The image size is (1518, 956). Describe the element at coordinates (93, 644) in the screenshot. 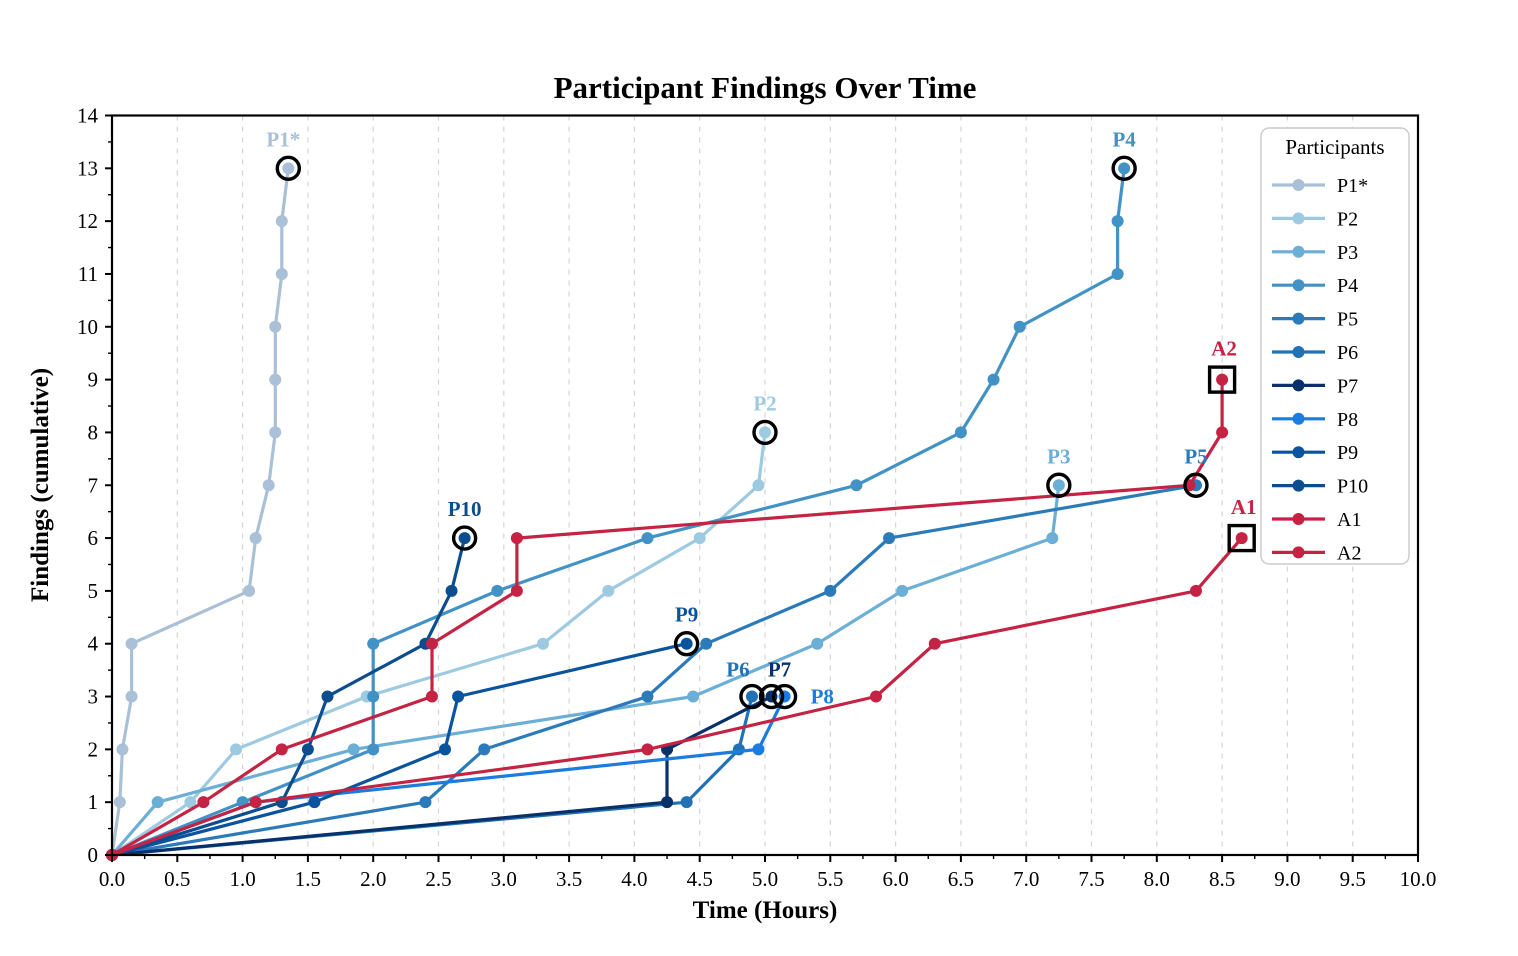

I see `y-tick-label: 4` at that location.